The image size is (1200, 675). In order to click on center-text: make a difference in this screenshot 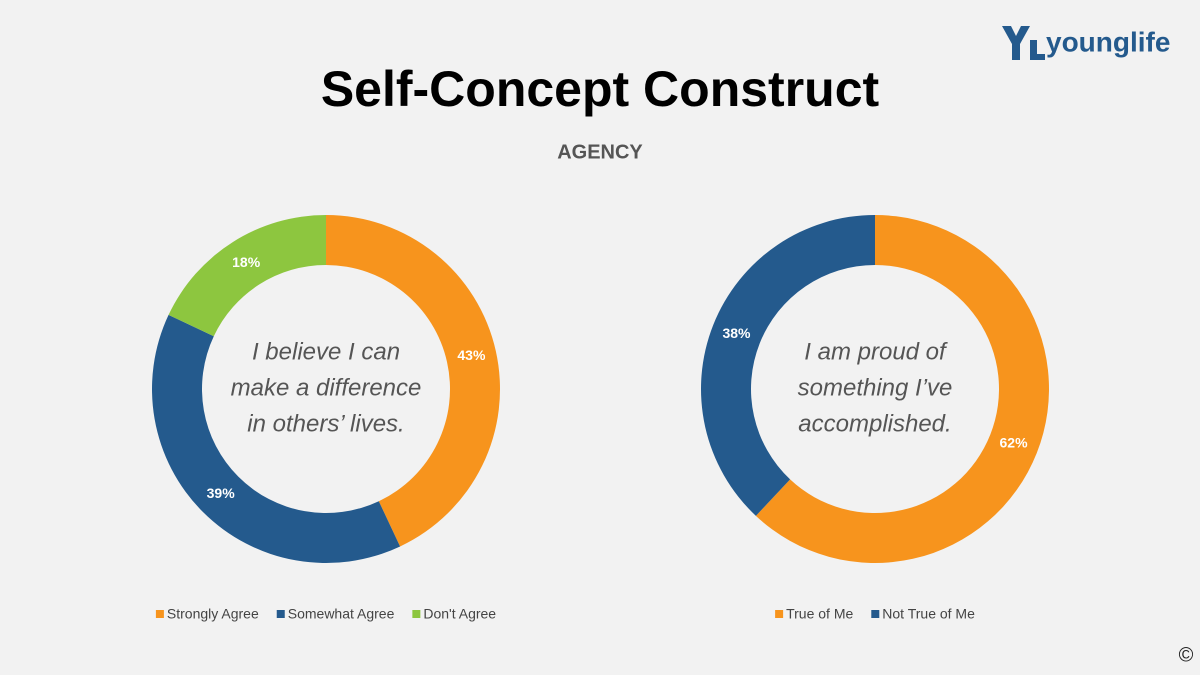, I will do `click(326, 387)`.